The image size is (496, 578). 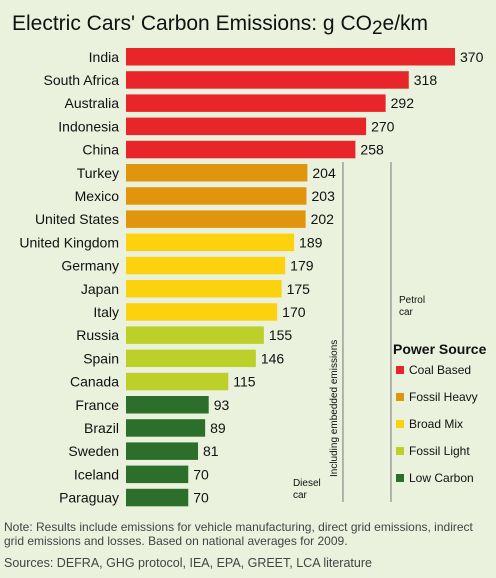 What do you see at coordinates (216, 196) in the screenshot?
I see `bar-mexico` at bounding box center [216, 196].